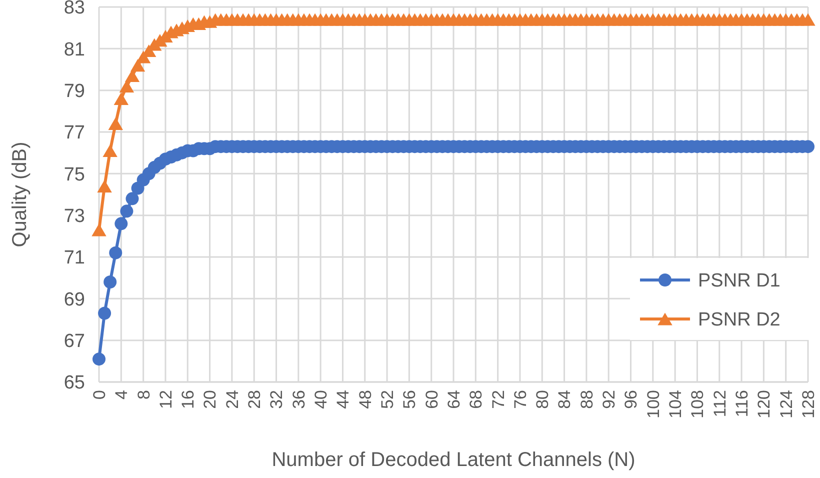 The height and width of the screenshot is (478, 820). Describe the element at coordinates (586, 399) in the screenshot. I see `x-tick-label: 88` at that location.